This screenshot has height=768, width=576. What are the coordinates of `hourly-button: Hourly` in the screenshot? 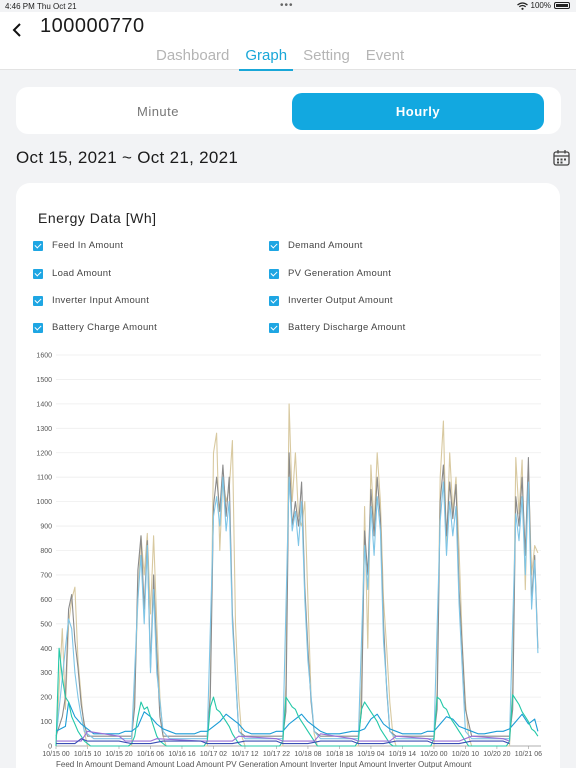 It's located at (418, 111).